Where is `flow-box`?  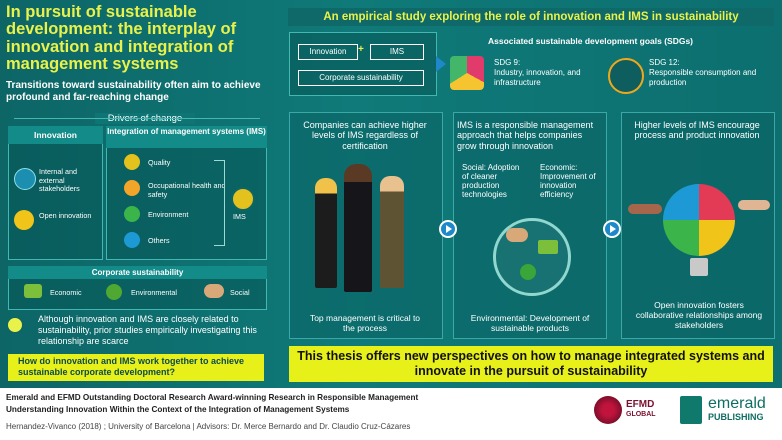
flow-box is located at coordinates (363, 64).